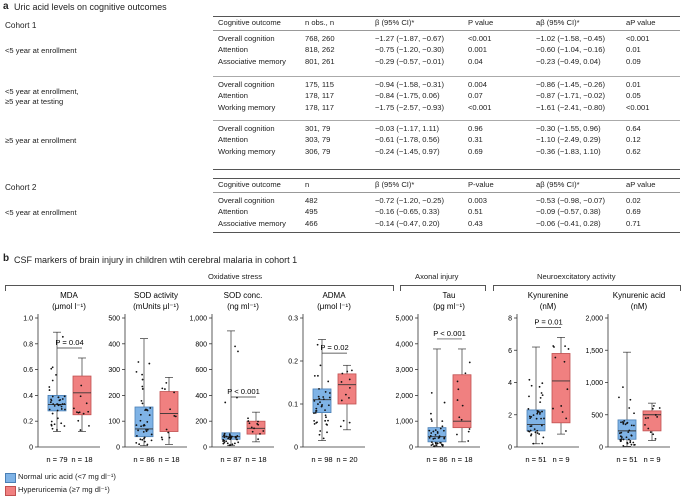  What do you see at coordinates (56, 459) in the screenshot?
I see `n-label: n = 79` at bounding box center [56, 459].